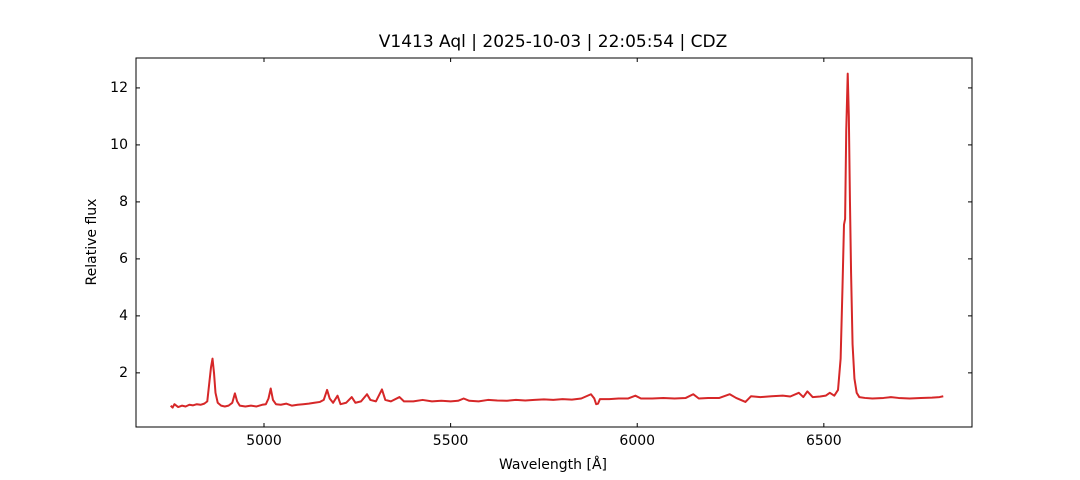  I want to click on y-tick-label: 6, so click(123, 259).